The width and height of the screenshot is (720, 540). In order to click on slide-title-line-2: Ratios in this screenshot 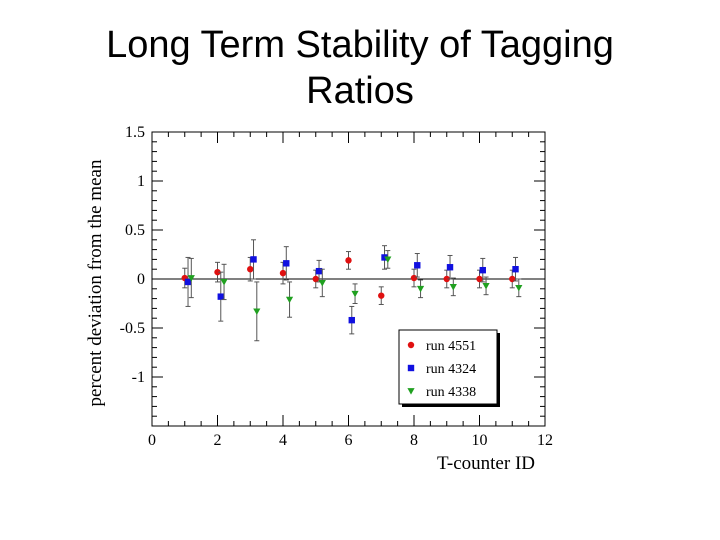, I will do `click(360, 91)`.